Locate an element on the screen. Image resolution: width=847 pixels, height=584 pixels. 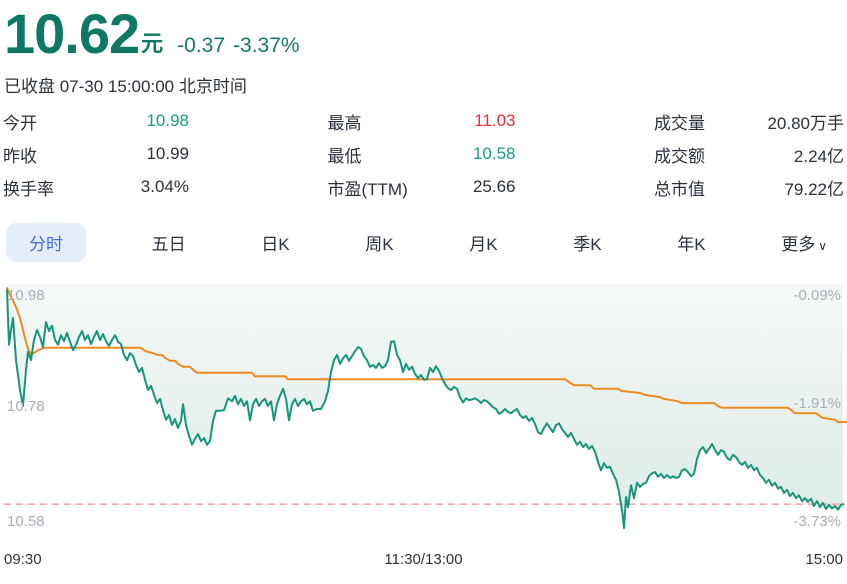
current-price: 10.62 is located at coordinates (72, 33).